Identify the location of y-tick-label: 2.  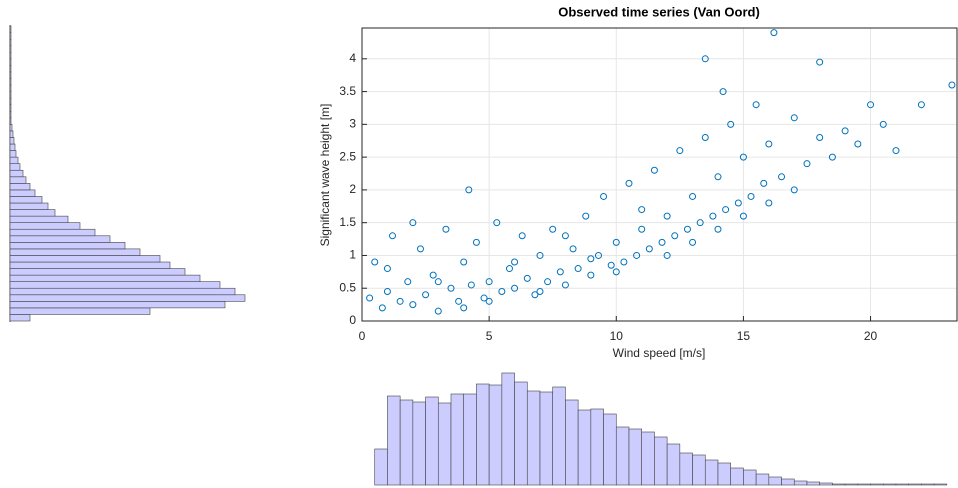
(352, 189).